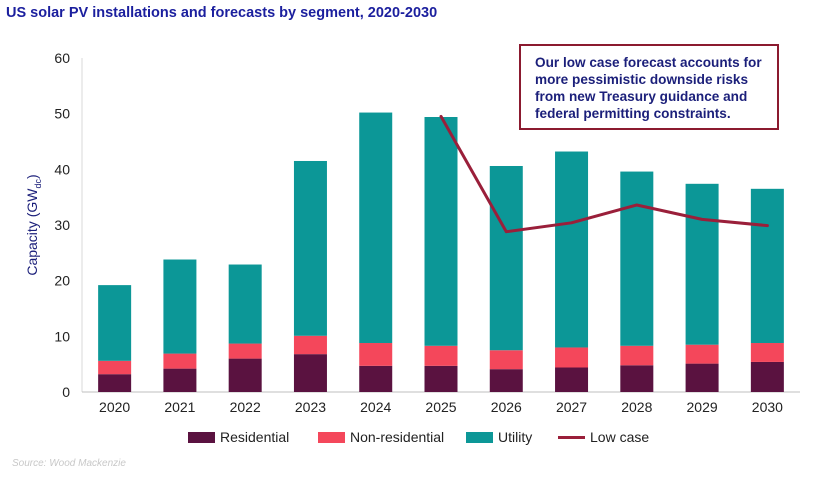  What do you see at coordinates (441, 355) in the screenshot?
I see `bar-non-residential-2025` at bounding box center [441, 355].